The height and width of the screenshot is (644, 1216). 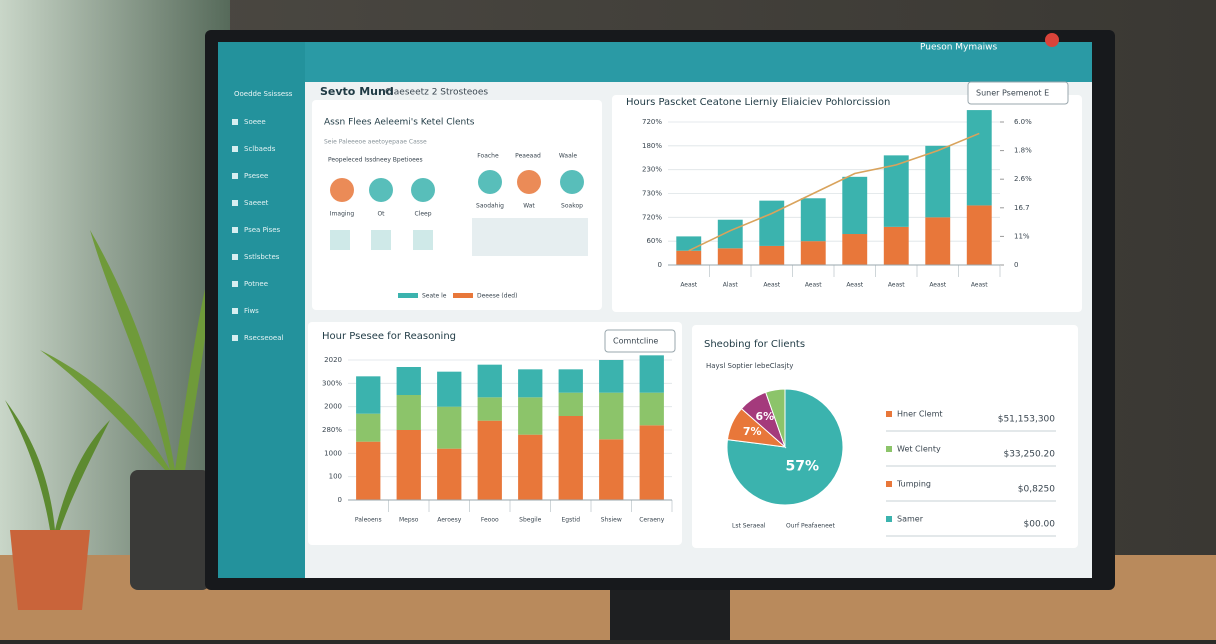 I want to click on dropdown-label: Comntcline, so click(x=635, y=341).